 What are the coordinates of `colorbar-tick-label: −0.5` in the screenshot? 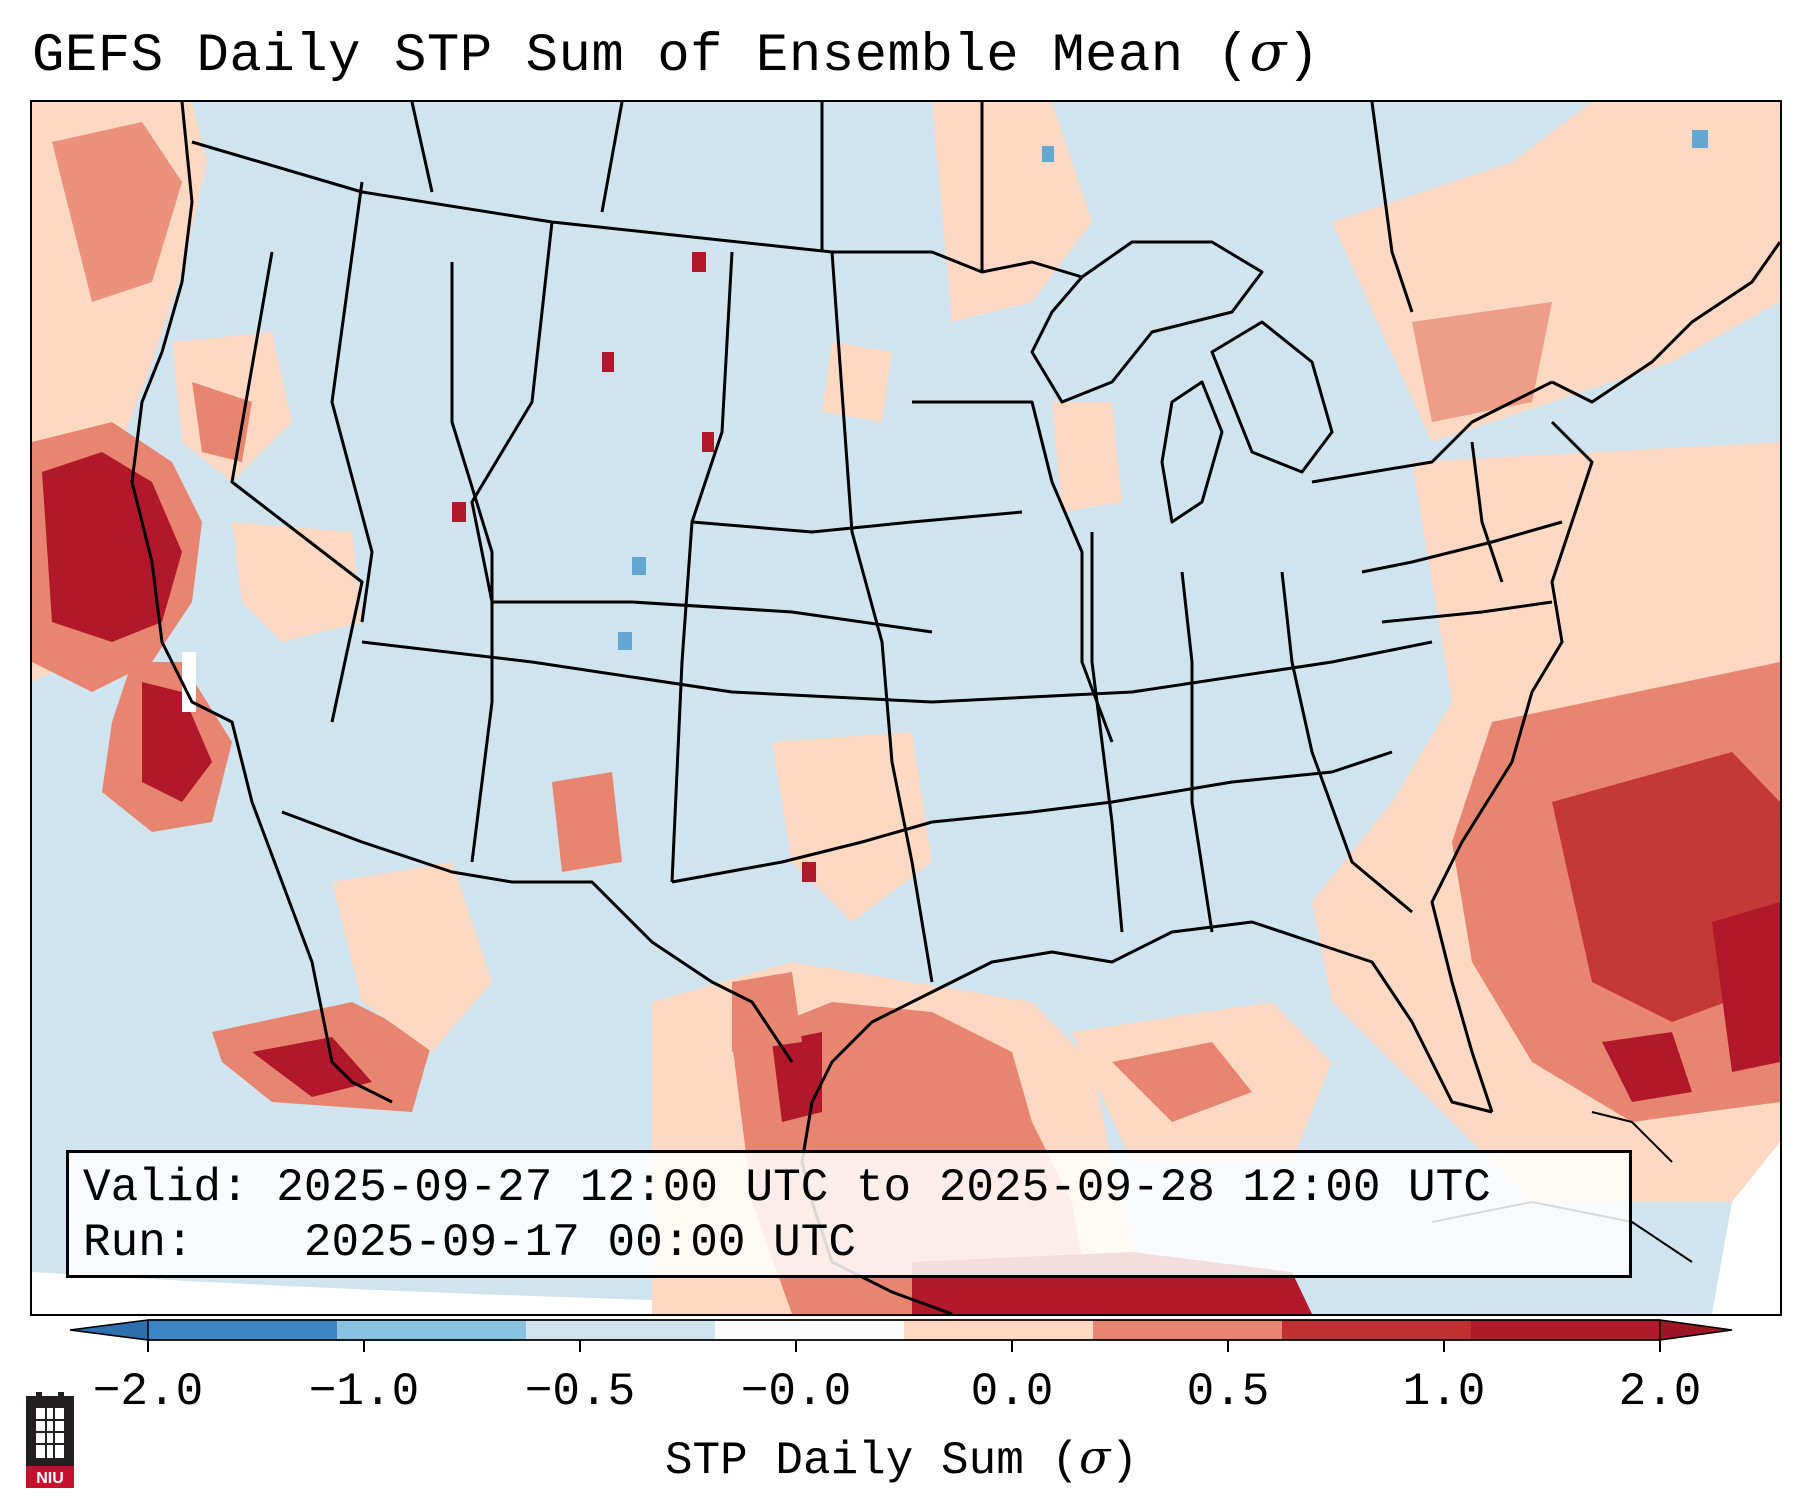 It's located at (580, 1392).